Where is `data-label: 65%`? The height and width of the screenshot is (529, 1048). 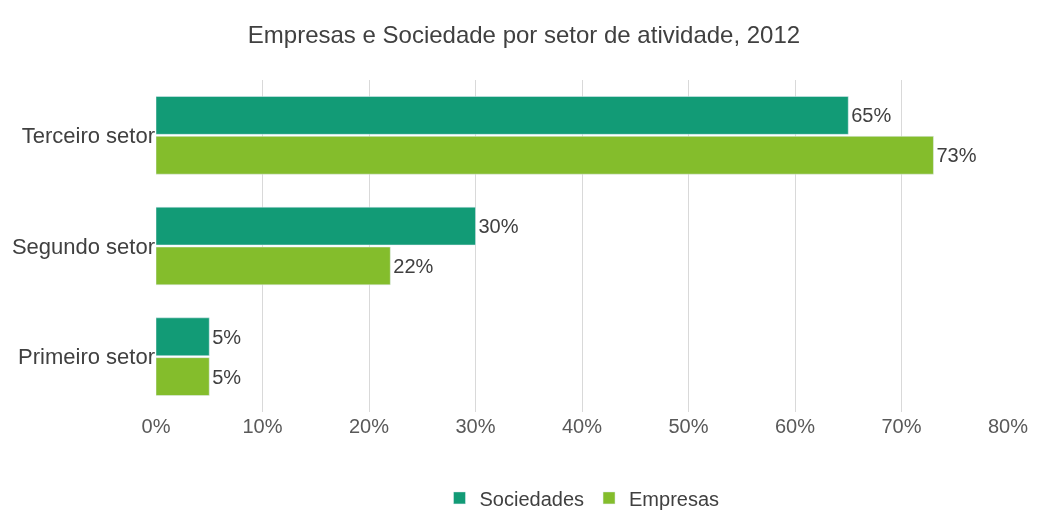 data-label: 65% is located at coordinates (871, 115).